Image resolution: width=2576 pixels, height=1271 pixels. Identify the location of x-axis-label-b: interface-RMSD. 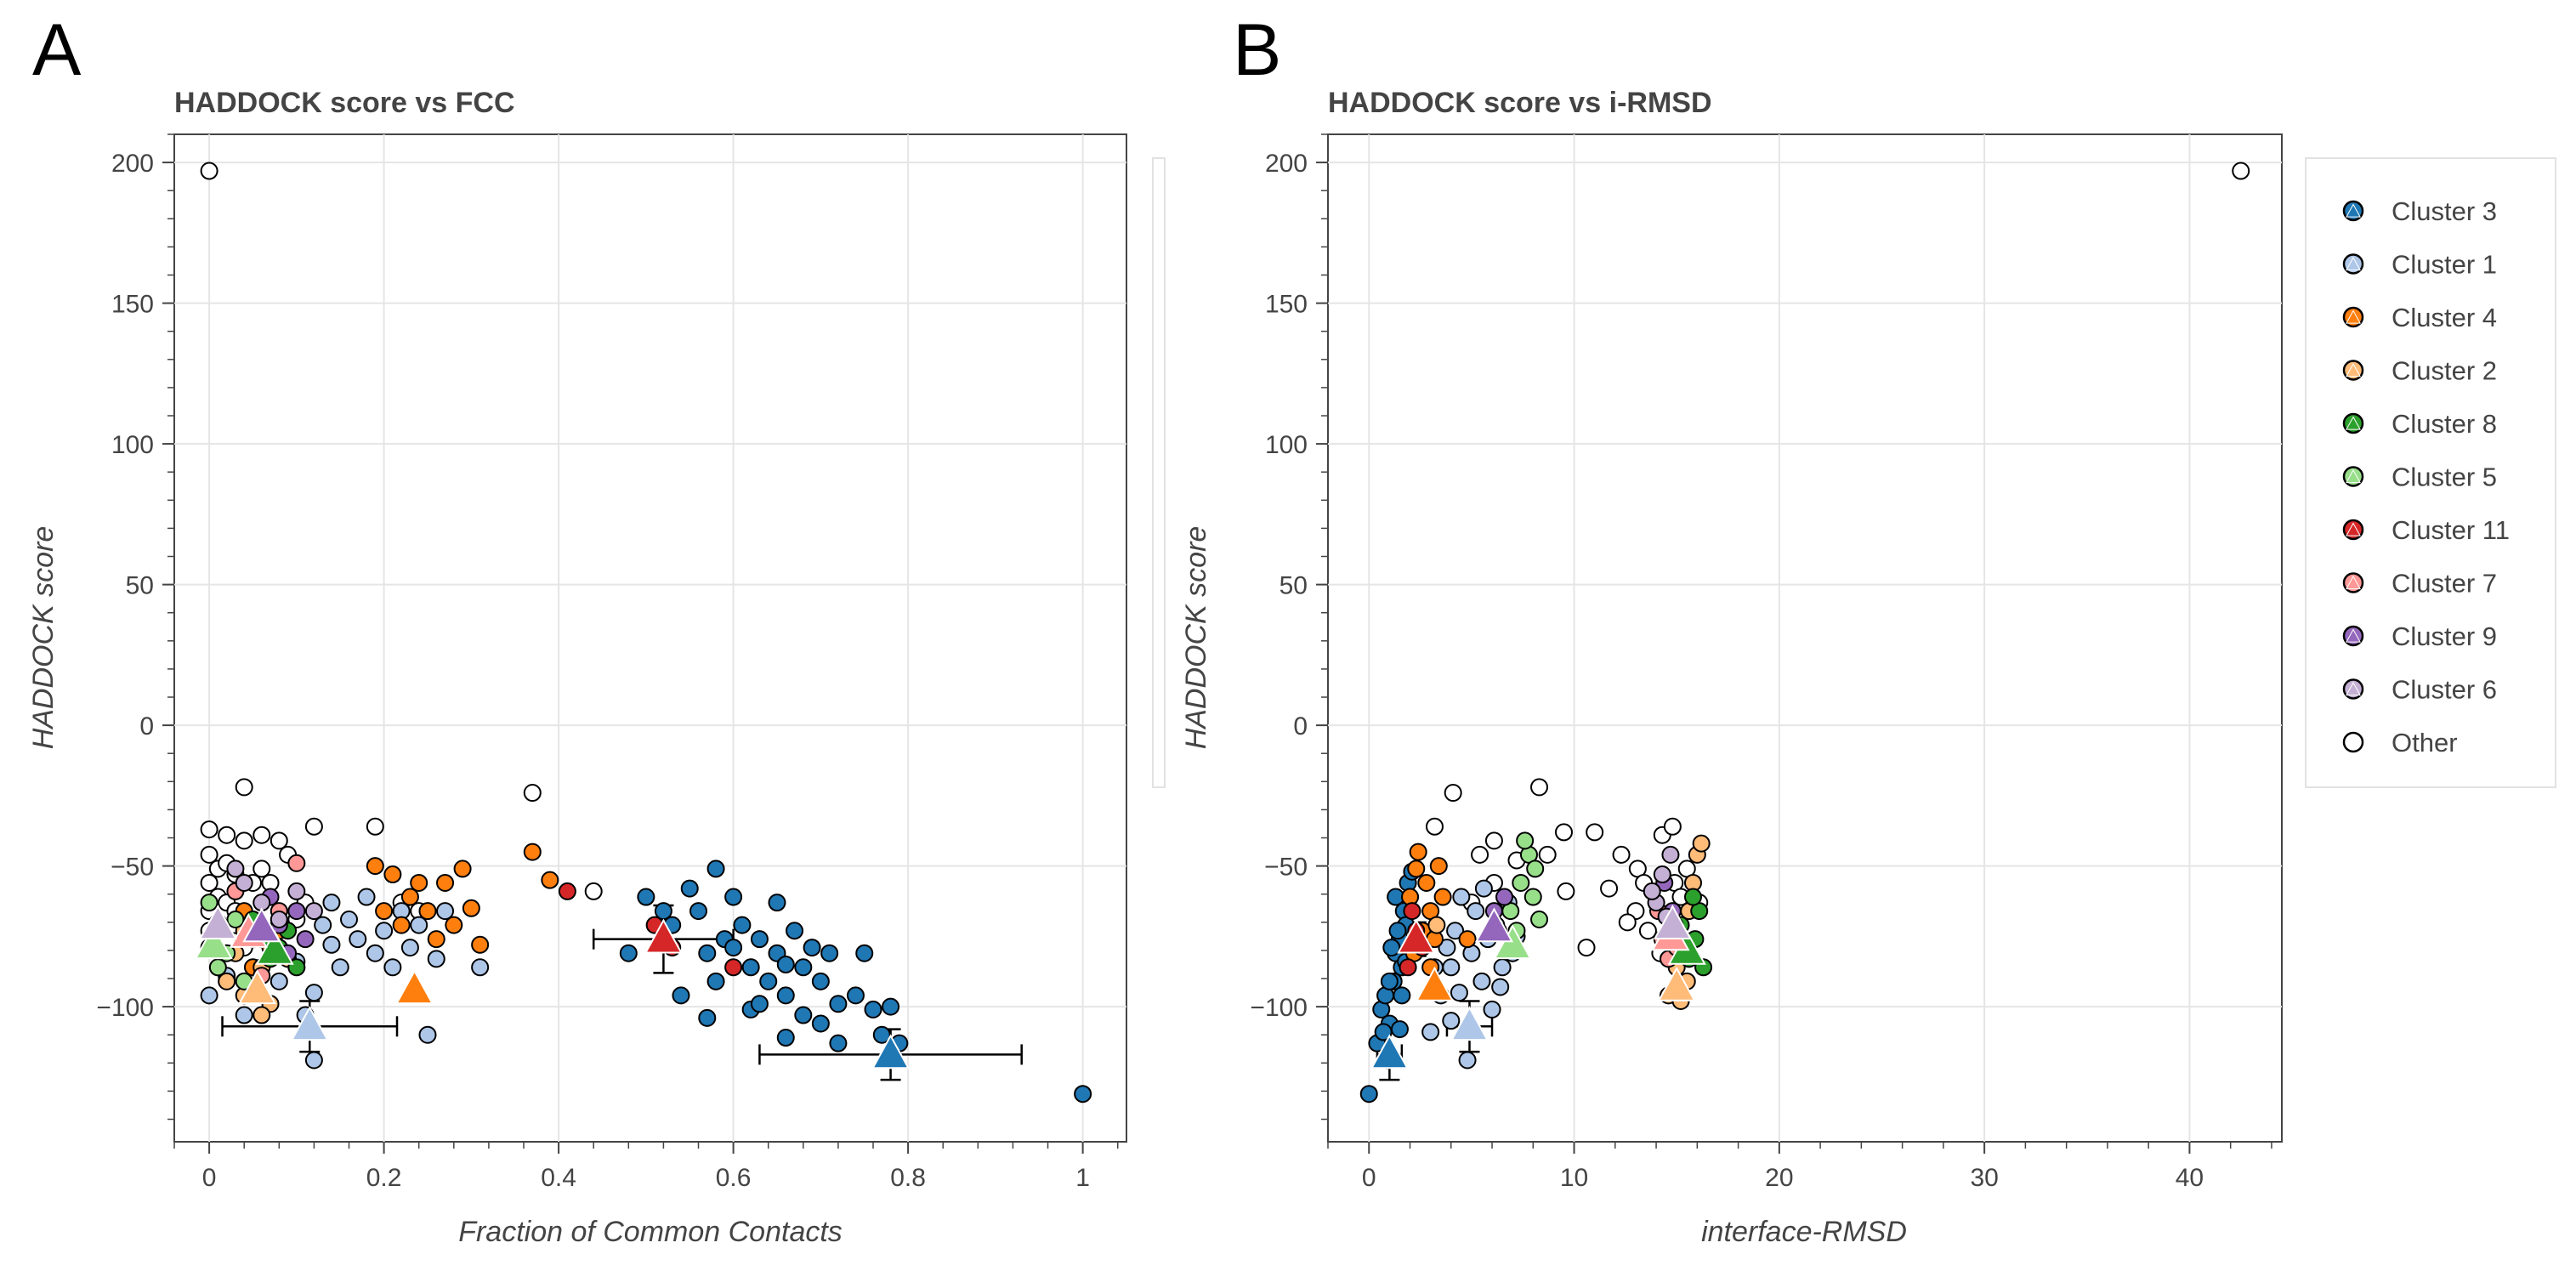
(1804, 1232).